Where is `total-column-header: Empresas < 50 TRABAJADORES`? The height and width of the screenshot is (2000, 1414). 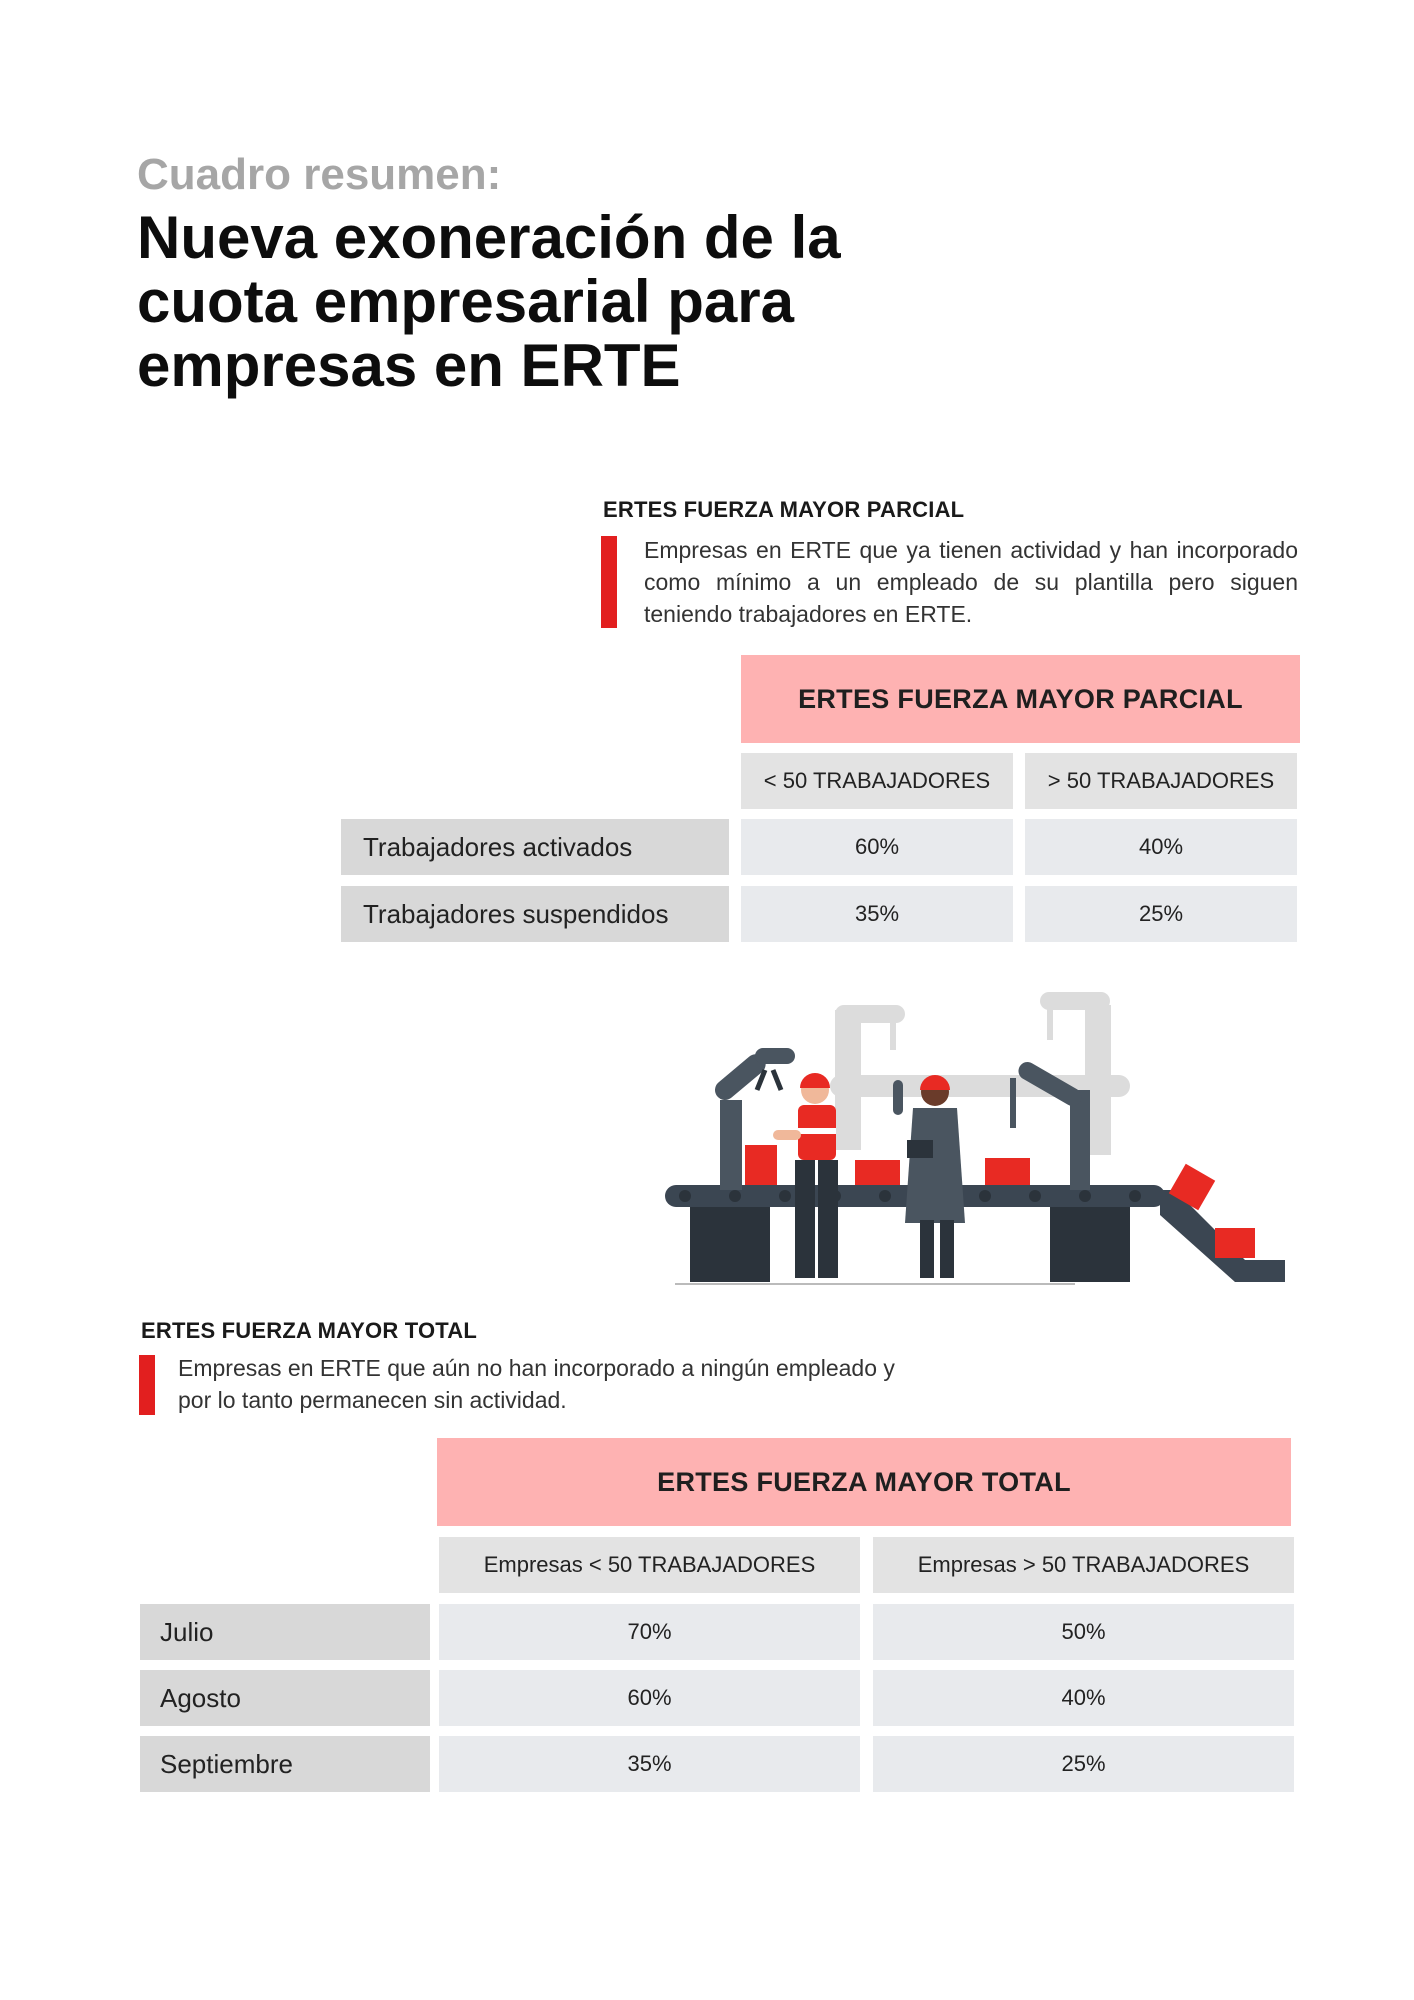 total-column-header: Empresas < 50 TRABAJADORES is located at coordinates (649, 1565).